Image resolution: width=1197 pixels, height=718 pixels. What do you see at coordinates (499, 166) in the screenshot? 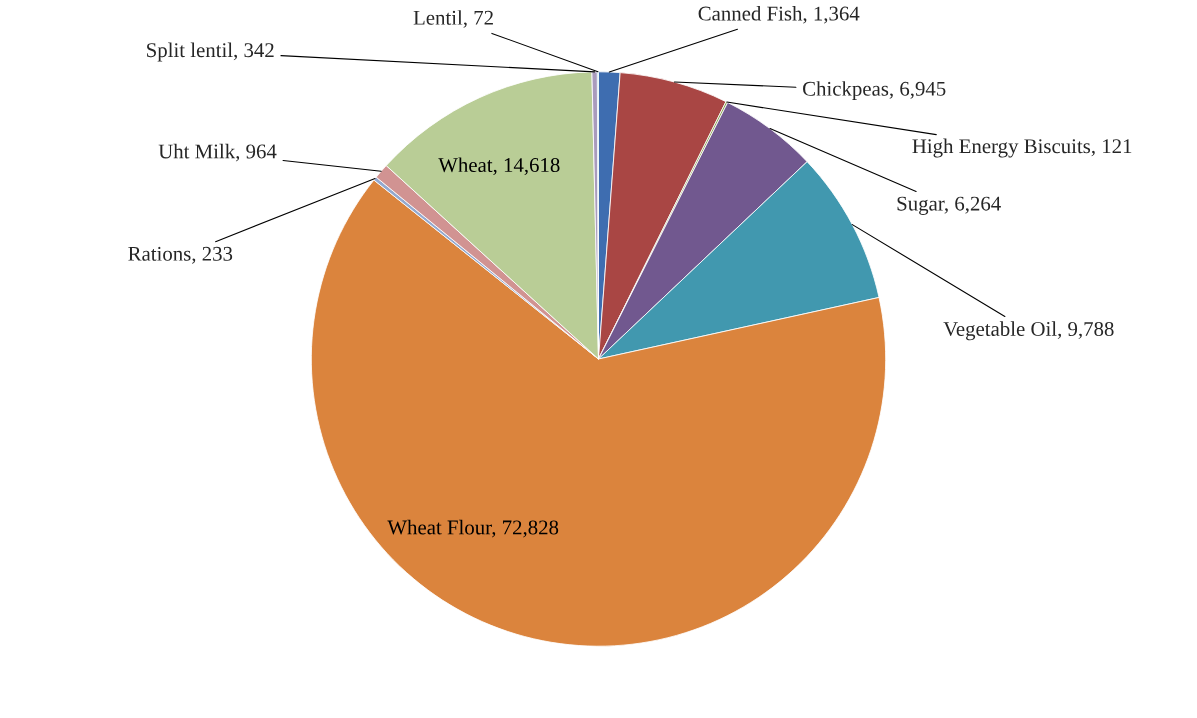
I see `slice-label: Wheat, 14,618` at bounding box center [499, 166].